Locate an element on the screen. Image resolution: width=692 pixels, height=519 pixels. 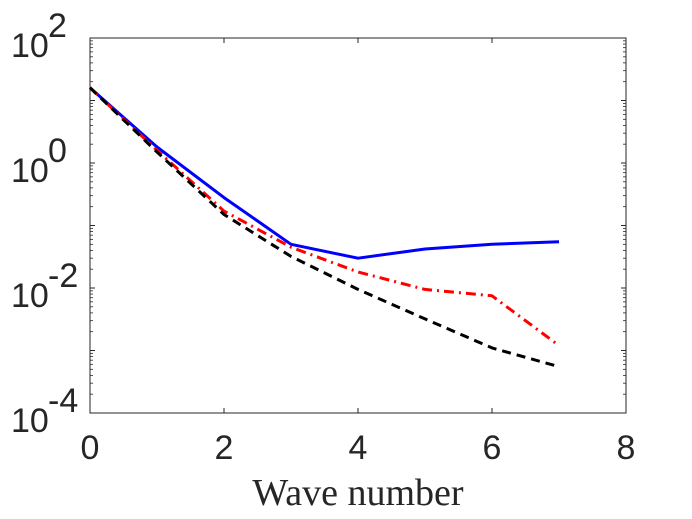
x-tick-label: 2 is located at coordinates (224, 448).